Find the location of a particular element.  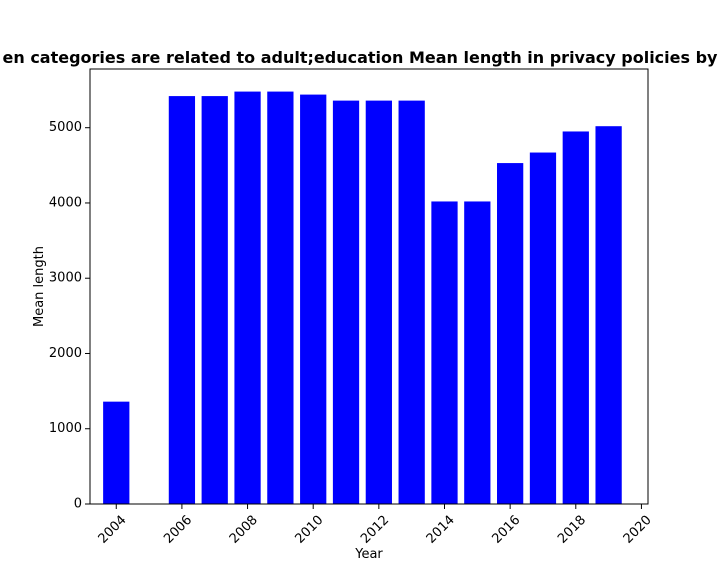

bar-2010 is located at coordinates (313, 299).